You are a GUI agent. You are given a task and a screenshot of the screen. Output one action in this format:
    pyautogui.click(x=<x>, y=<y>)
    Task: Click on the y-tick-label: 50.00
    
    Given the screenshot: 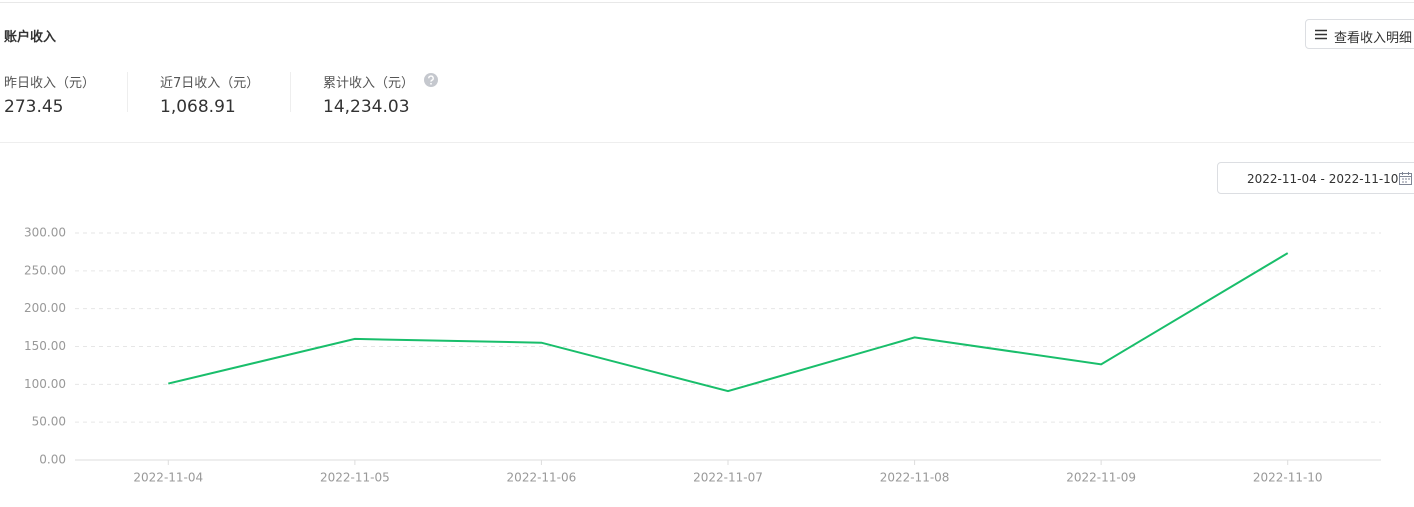 What is the action you would take?
    pyautogui.click(x=49, y=422)
    